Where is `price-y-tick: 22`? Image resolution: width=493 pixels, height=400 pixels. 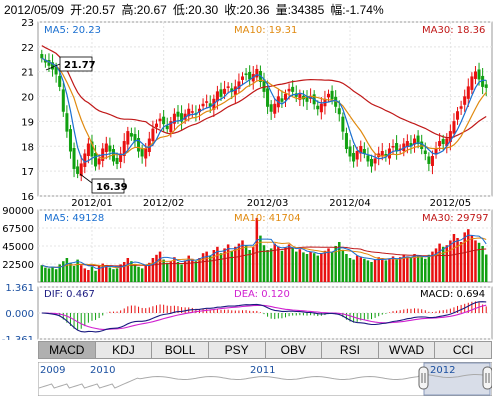
price-y-tick: 22 is located at coordinates (27, 48).